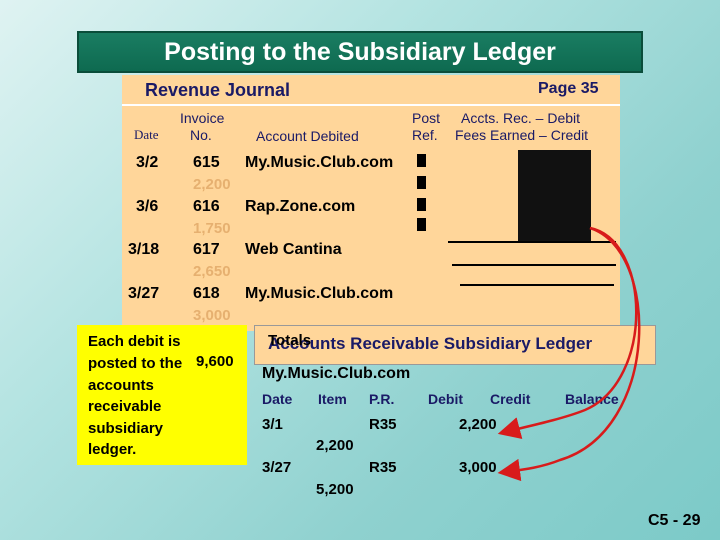 Image resolution: width=720 pixels, height=540 pixels. Describe the element at coordinates (371, 105) in the screenshot. I see `journal-header-divider` at that location.